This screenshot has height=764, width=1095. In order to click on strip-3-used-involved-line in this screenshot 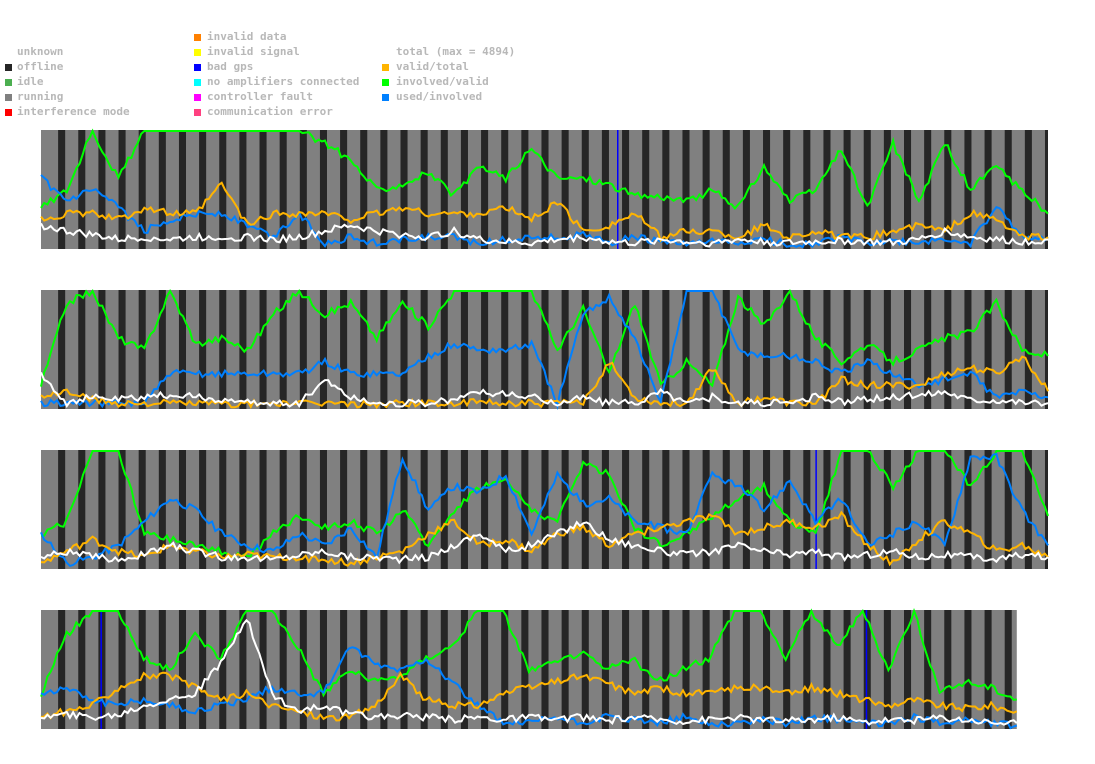, I will do `click(544, 510)`.